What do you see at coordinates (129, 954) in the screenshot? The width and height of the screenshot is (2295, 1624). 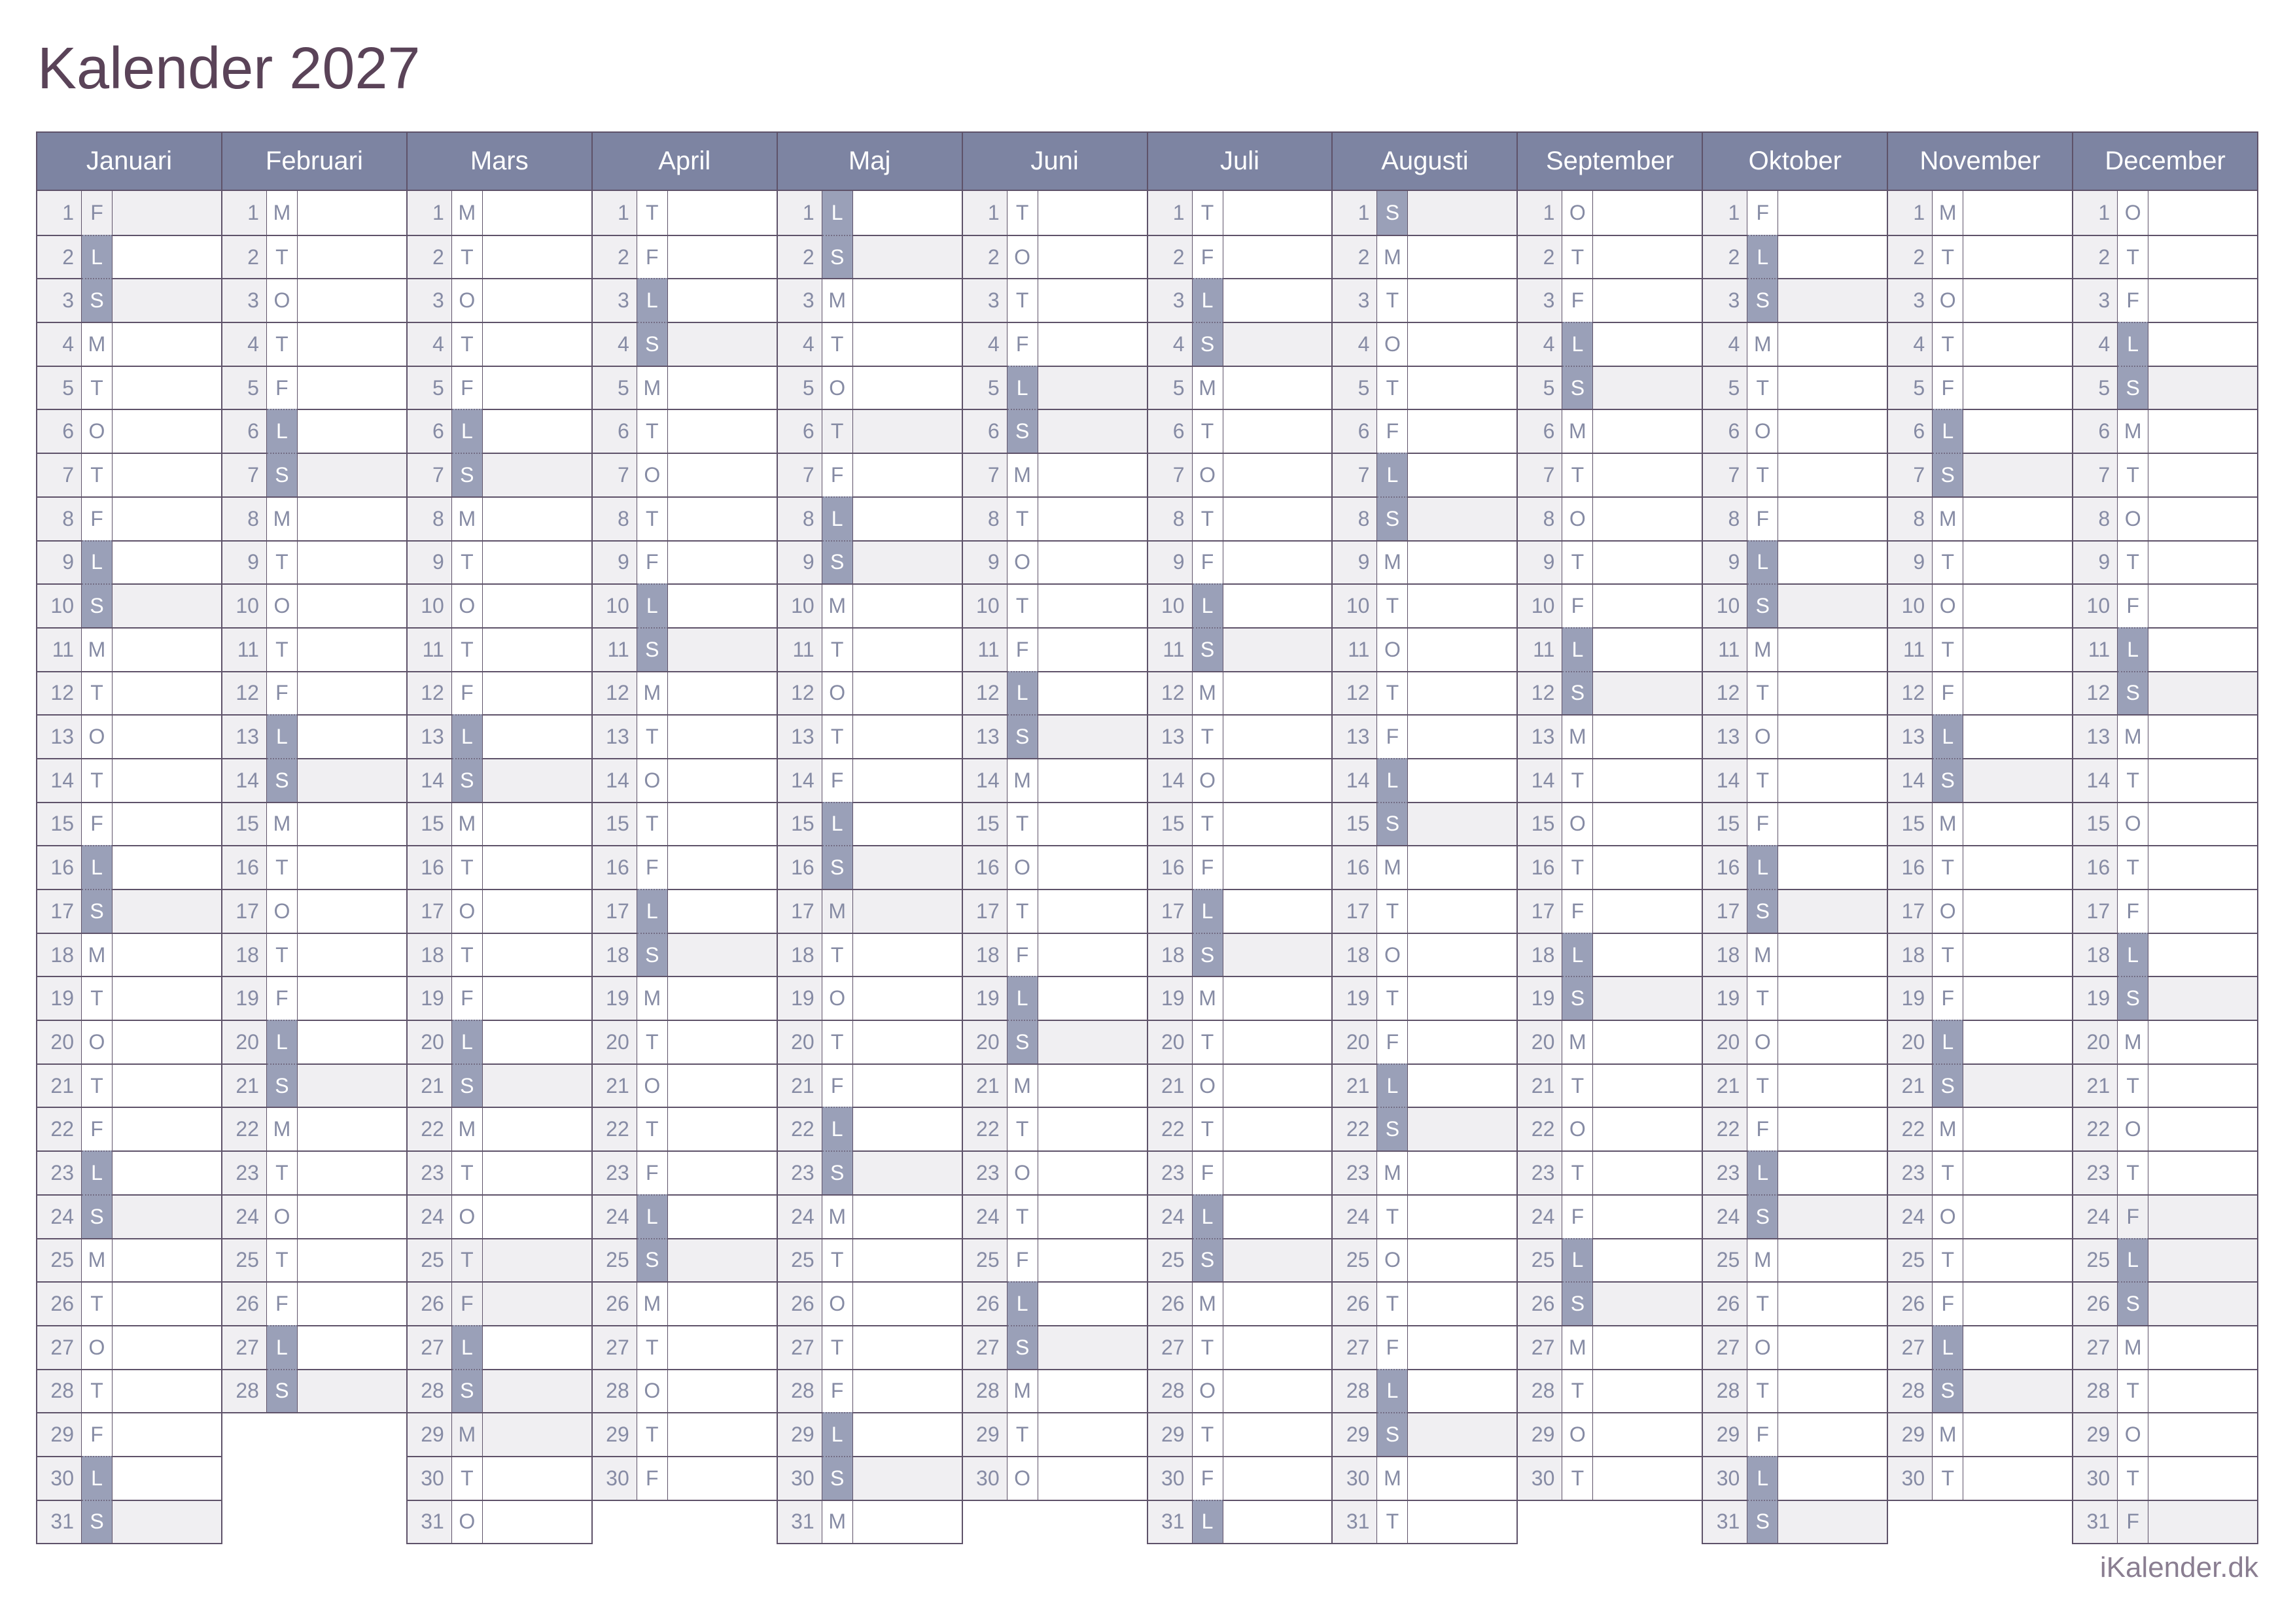 I see `day-row: 18 M` at bounding box center [129, 954].